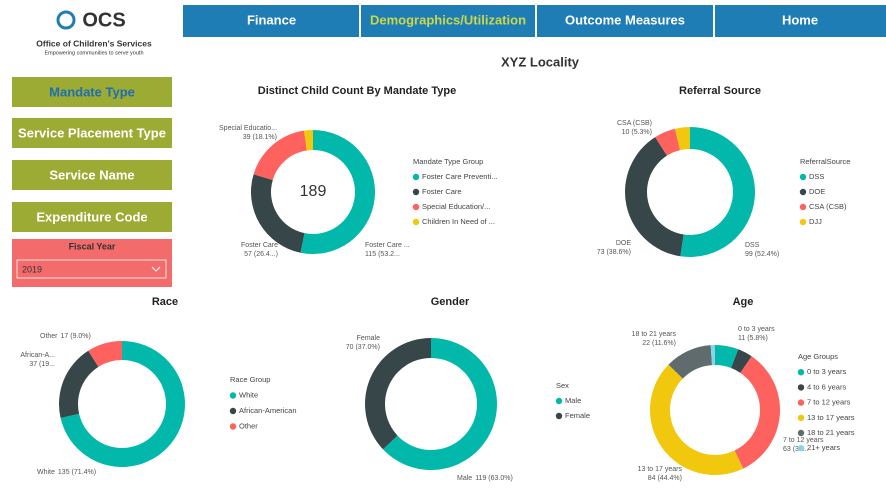 This screenshot has width=886, height=501. Describe the element at coordinates (91, 269) in the screenshot. I see `filter-dropdown` at that location.